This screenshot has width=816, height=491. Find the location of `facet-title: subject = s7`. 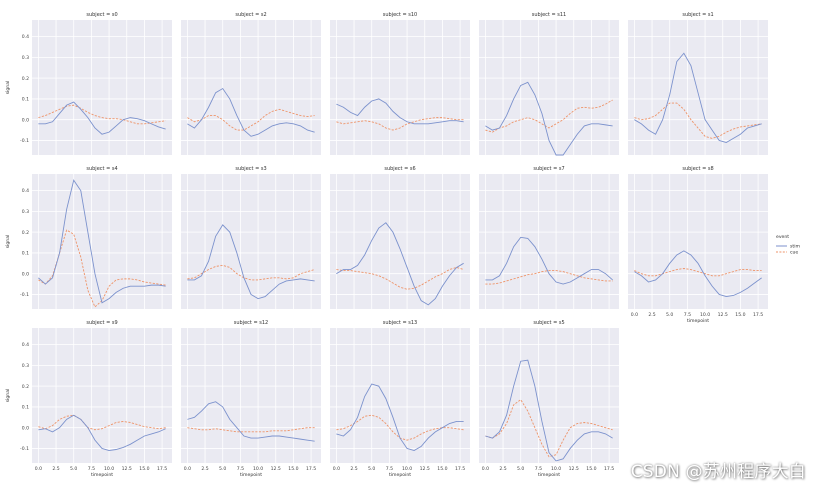

facet-title: subject = s7 is located at coordinates (548, 169).